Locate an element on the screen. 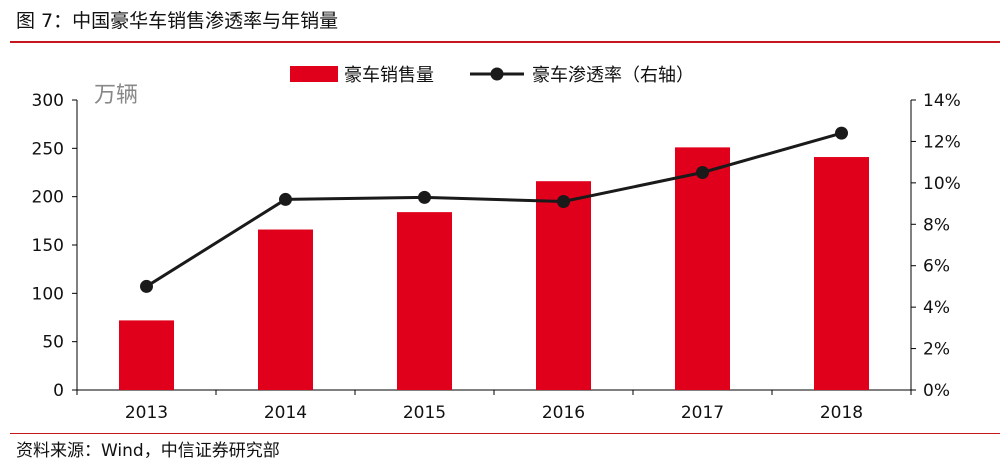 This screenshot has height=476, width=1008. line-point-2018 is located at coordinates (841, 133).